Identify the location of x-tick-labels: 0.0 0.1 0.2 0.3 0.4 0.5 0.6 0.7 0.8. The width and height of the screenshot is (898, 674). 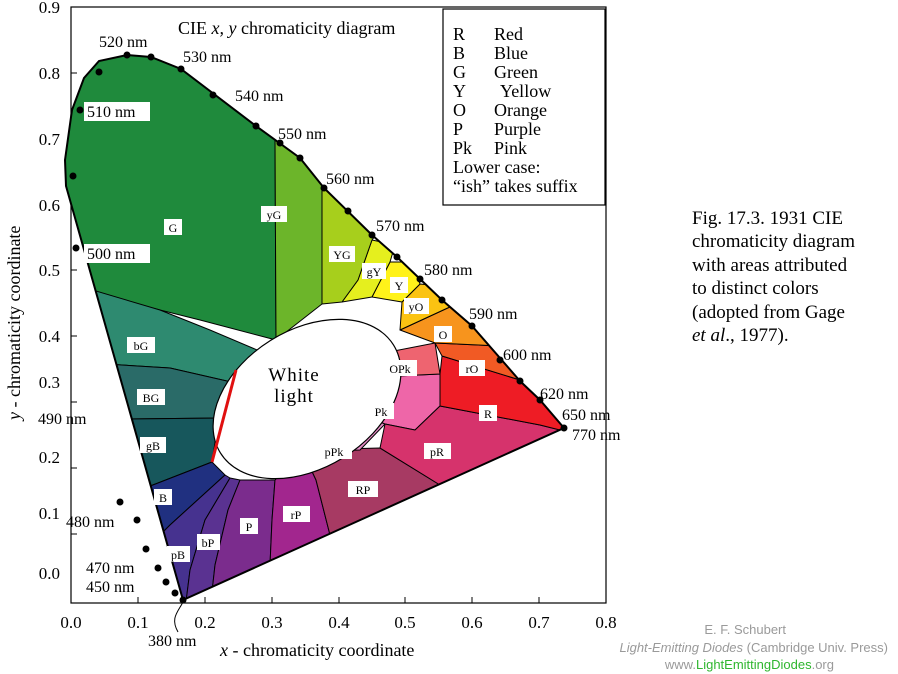
(338, 622).